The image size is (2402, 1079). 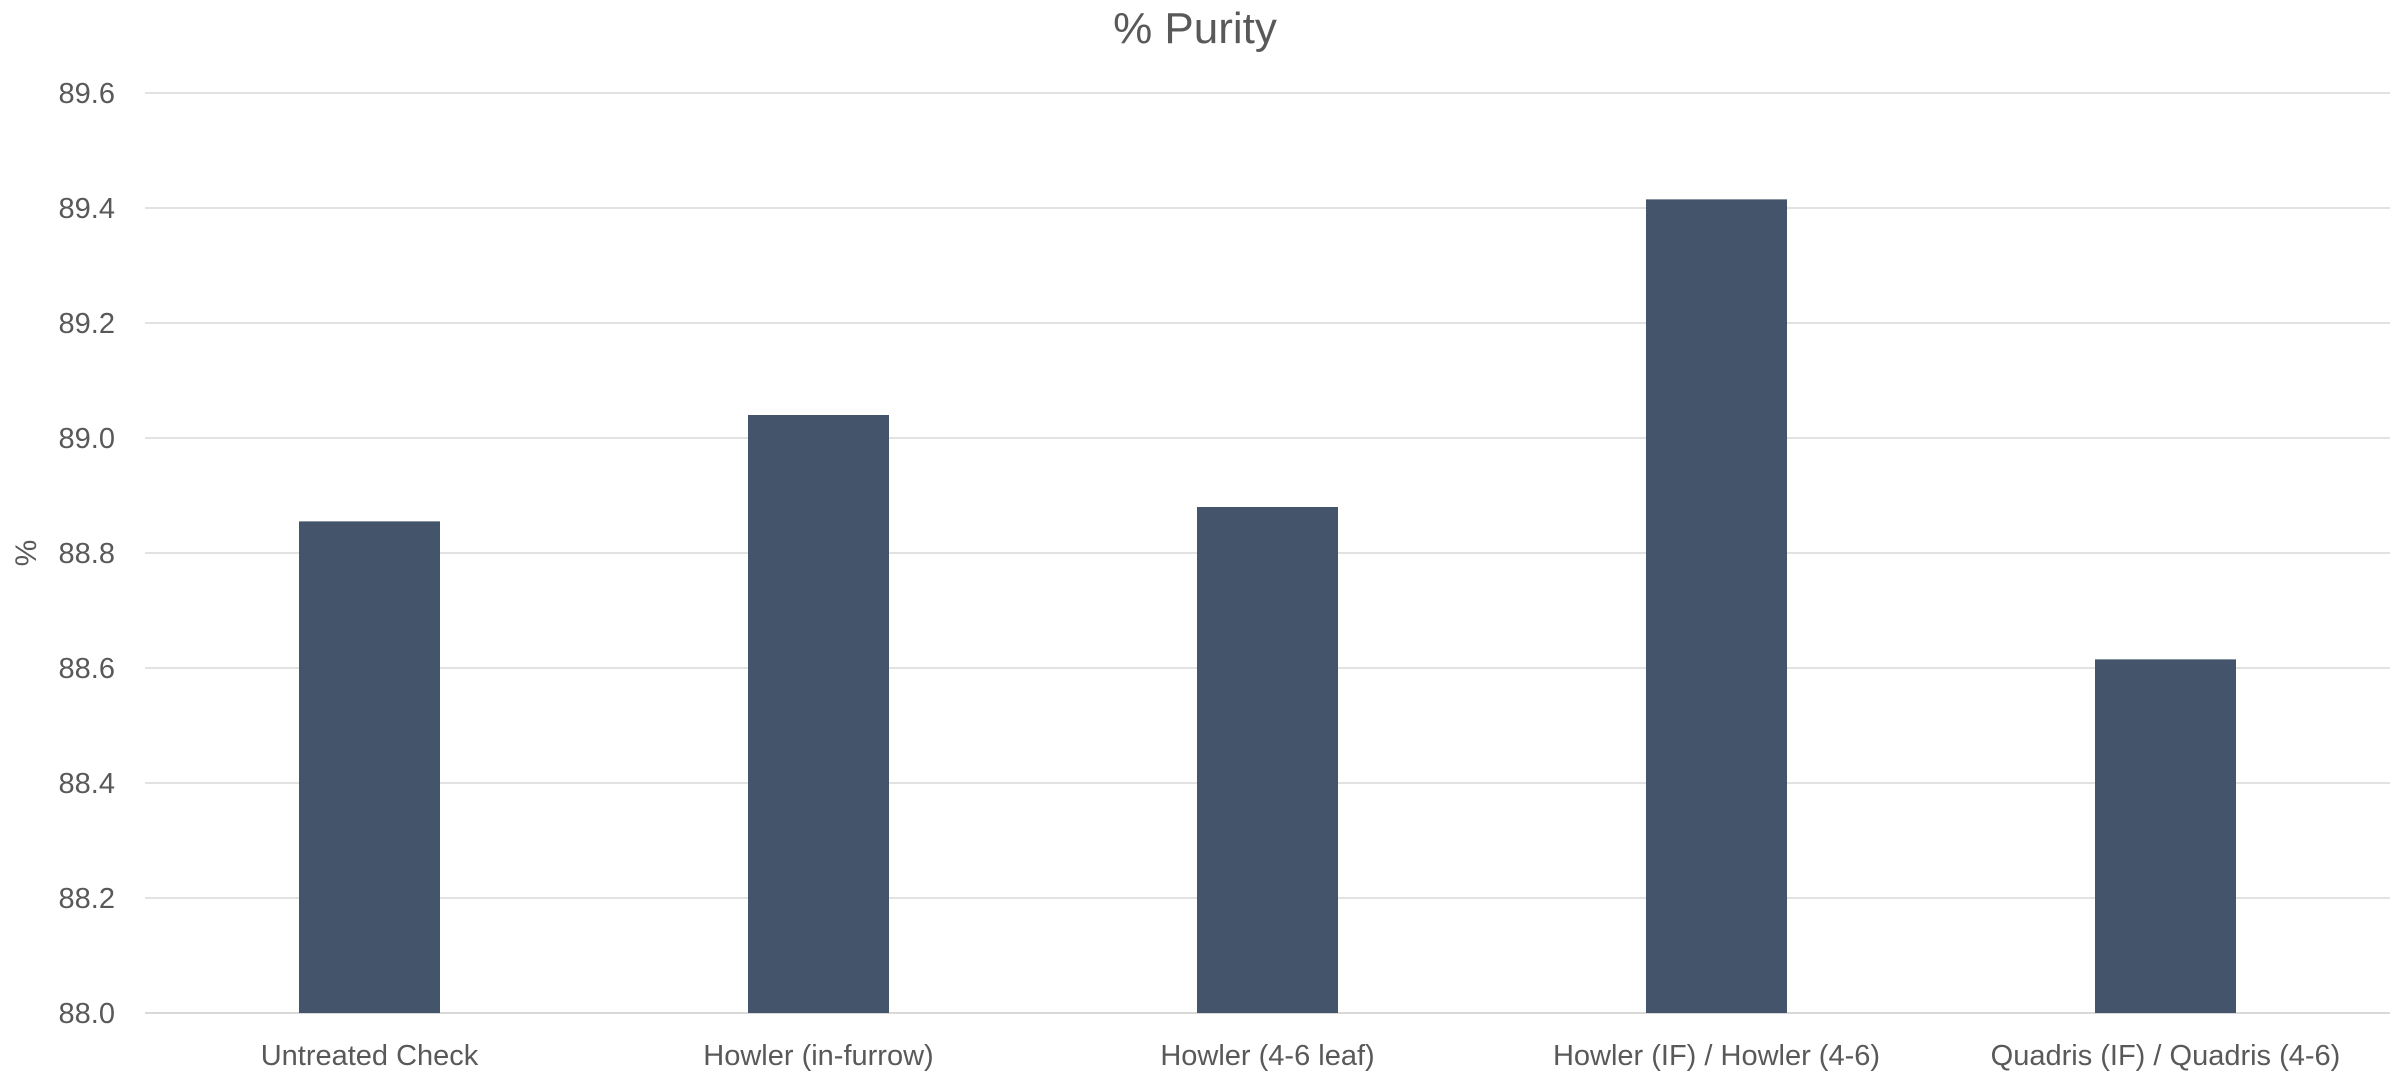 What do you see at coordinates (1716, 1056) in the screenshot?
I see `x-tick-label: Howler (IF) / Howler (4-6)` at bounding box center [1716, 1056].